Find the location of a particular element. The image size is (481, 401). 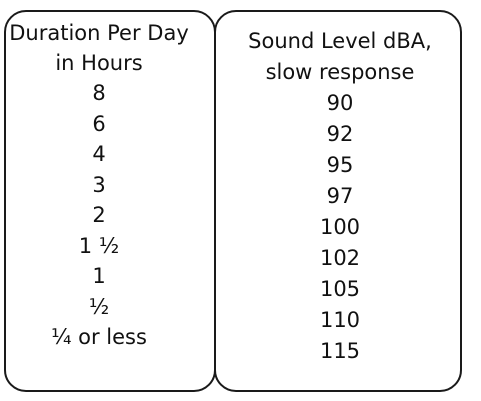

duration-cell: 2 is located at coordinates (99, 215).